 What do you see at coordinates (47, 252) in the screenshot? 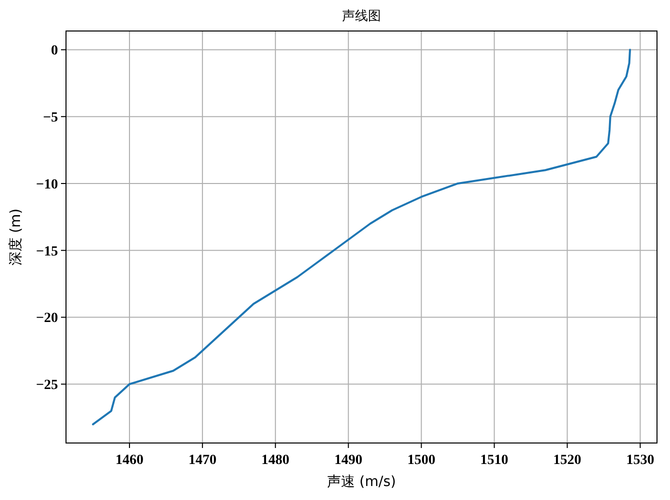
I see `y-tick-label: −15` at bounding box center [47, 252].